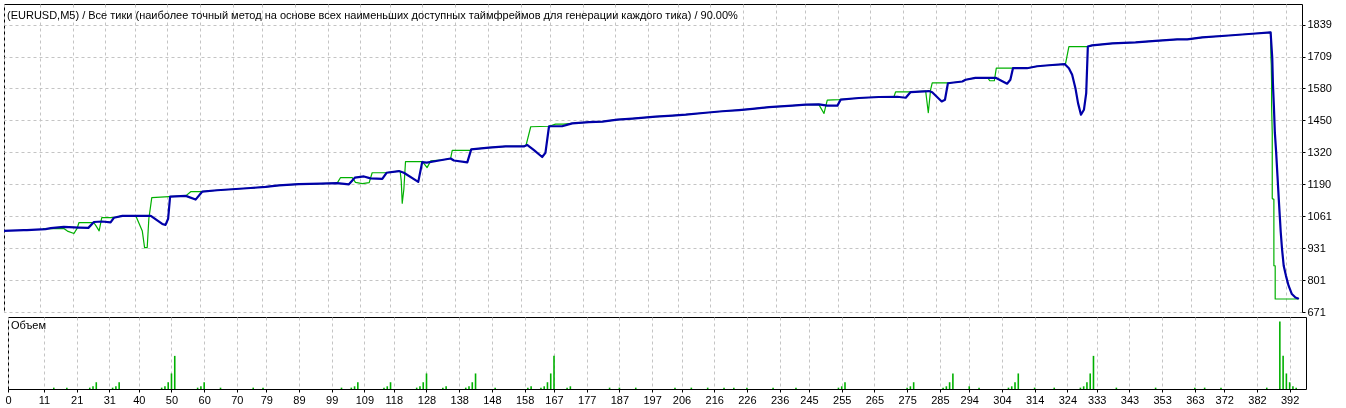  Describe the element at coordinates (139, 399) in the screenshot. I see `x-tick-label: 40` at that location.